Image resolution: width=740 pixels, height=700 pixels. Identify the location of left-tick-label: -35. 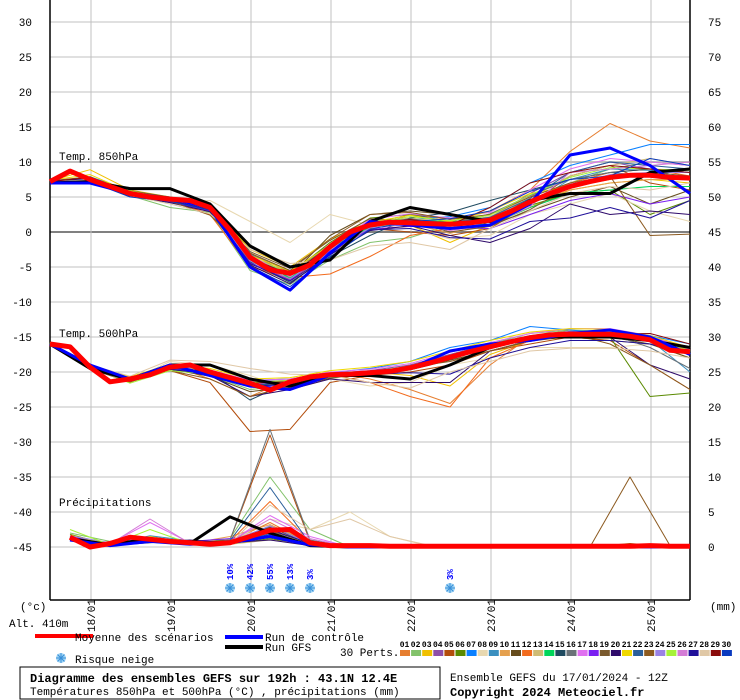
(22, 479).